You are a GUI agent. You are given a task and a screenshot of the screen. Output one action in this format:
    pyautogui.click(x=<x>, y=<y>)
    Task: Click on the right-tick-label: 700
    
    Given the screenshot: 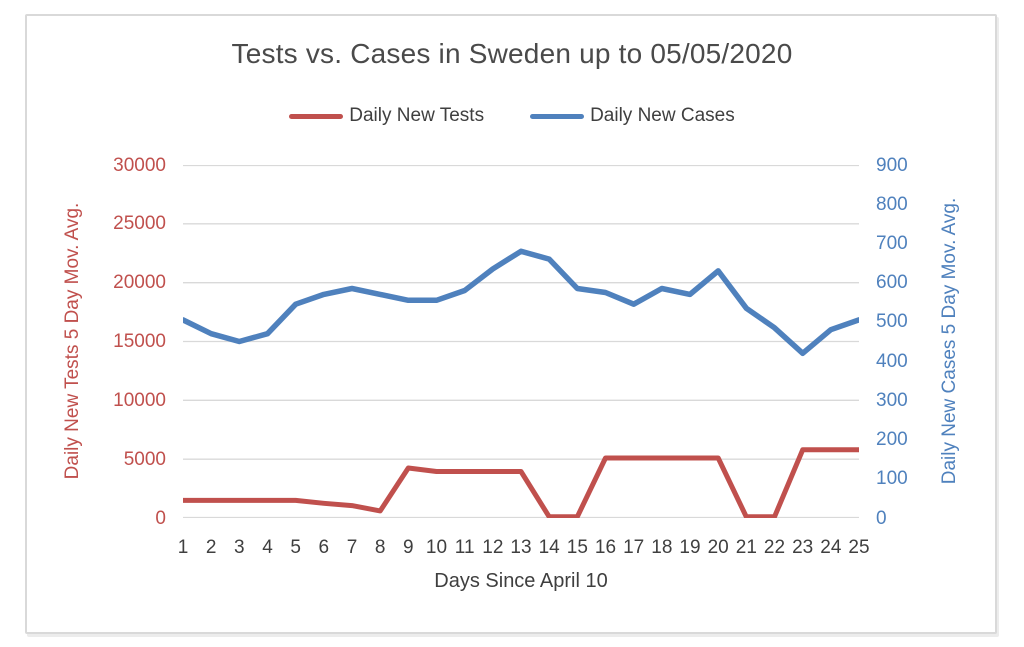 What is the action you would take?
    pyautogui.click(x=892, y=243)
    